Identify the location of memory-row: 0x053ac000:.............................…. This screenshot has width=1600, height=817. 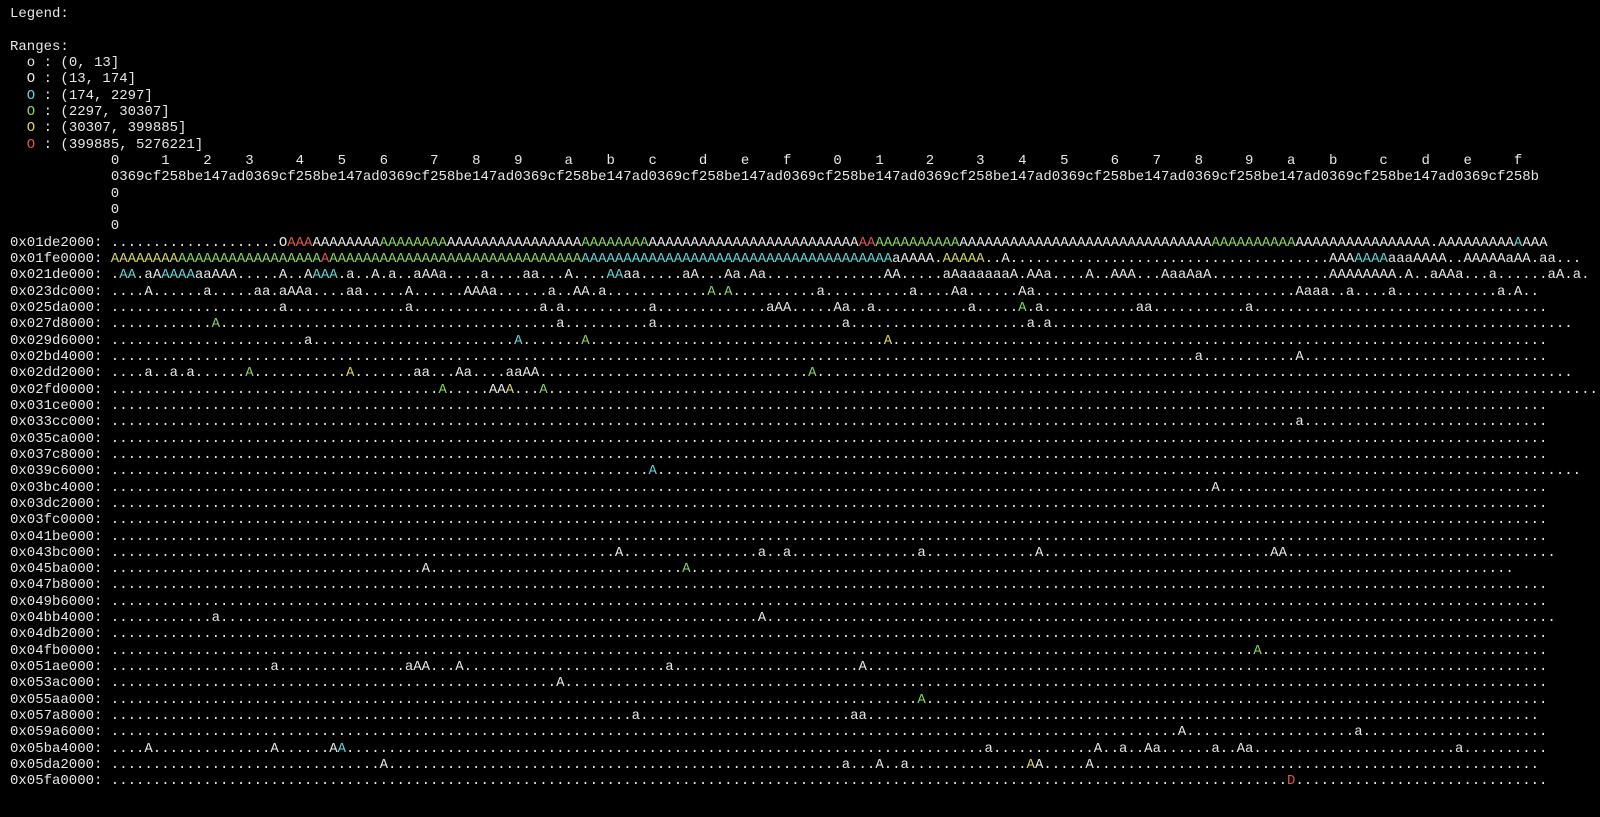
(805, 683).